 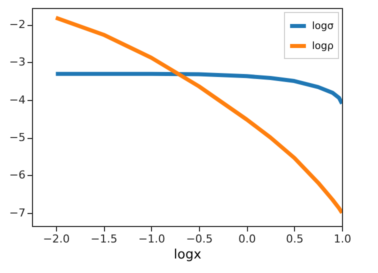 What do you see at coordinates (56, 239) in the screenshot?
I see `x-tick-label: −2.0` at bounding box center [56, 239].